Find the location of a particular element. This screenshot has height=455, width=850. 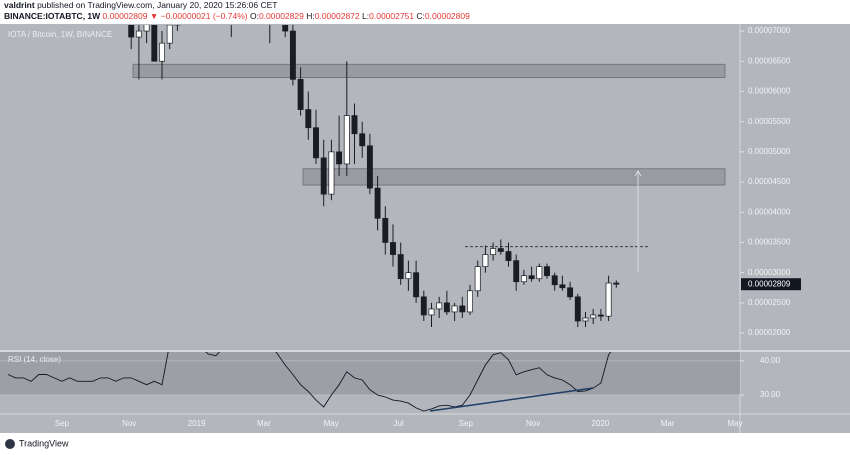

ohlc-label: C: is located at coordinates (420, 16).